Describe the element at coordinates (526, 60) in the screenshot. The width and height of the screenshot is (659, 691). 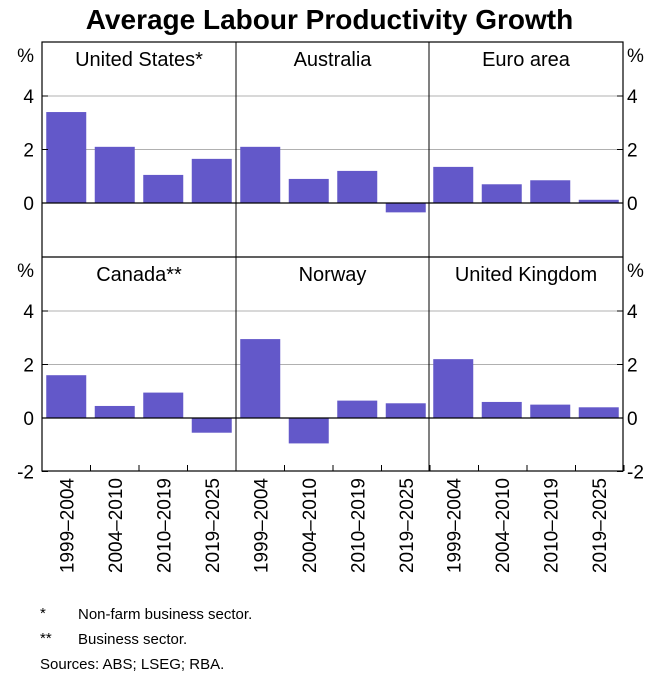
I see `panel-title: Euro area` at that location.